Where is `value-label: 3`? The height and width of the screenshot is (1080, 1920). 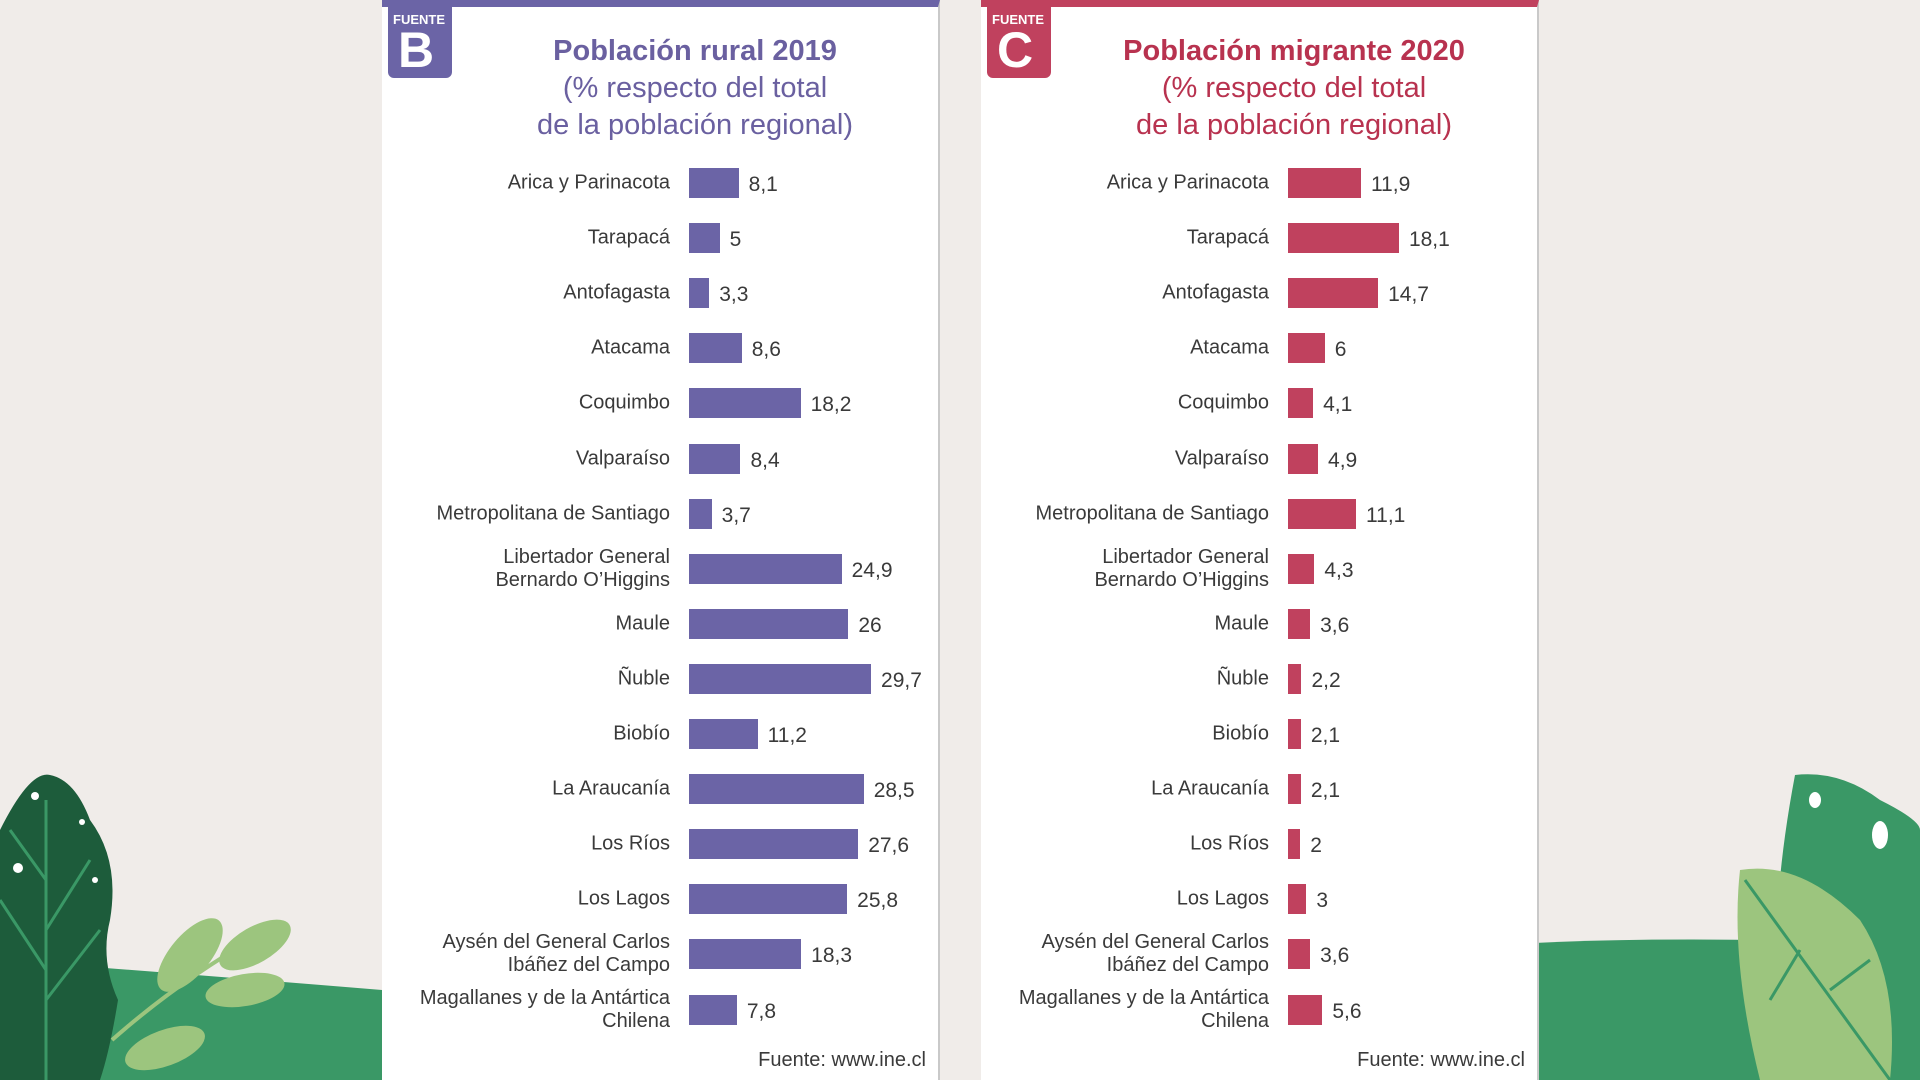
value-label: 3 is located at coordinates (1322, 901).